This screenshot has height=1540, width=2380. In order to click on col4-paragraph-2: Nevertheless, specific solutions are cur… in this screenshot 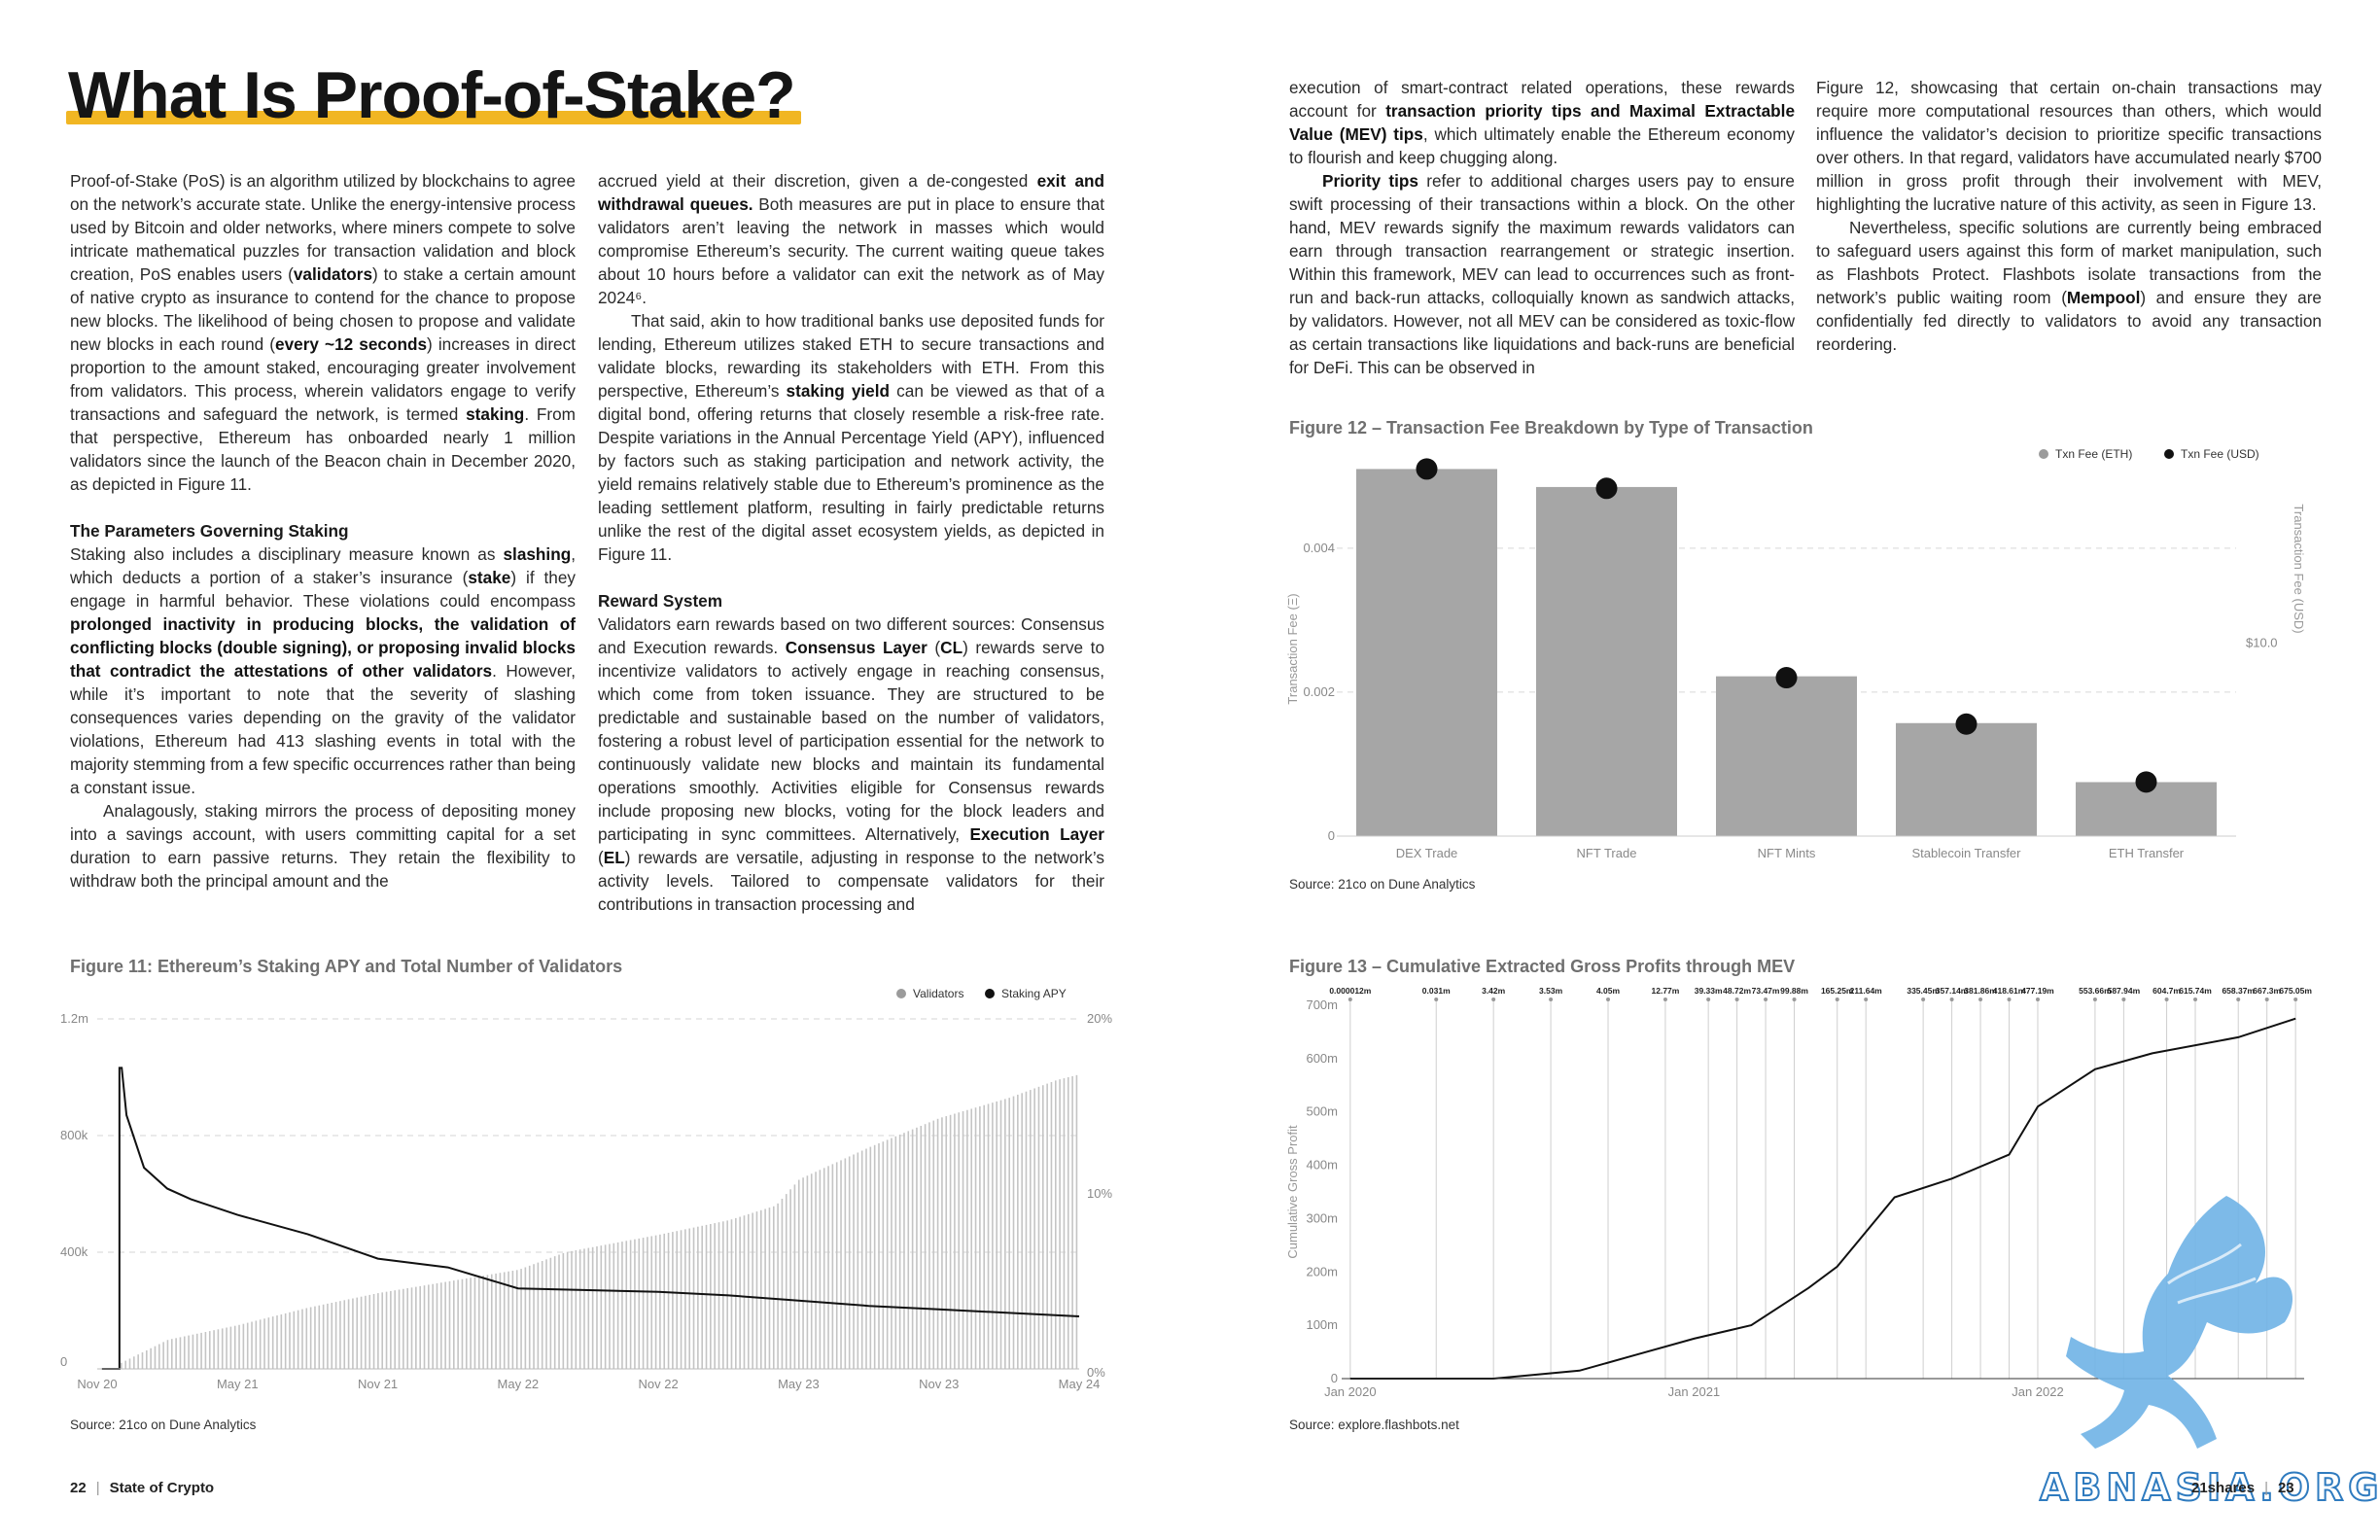, I will do `click(2069, 286)`.